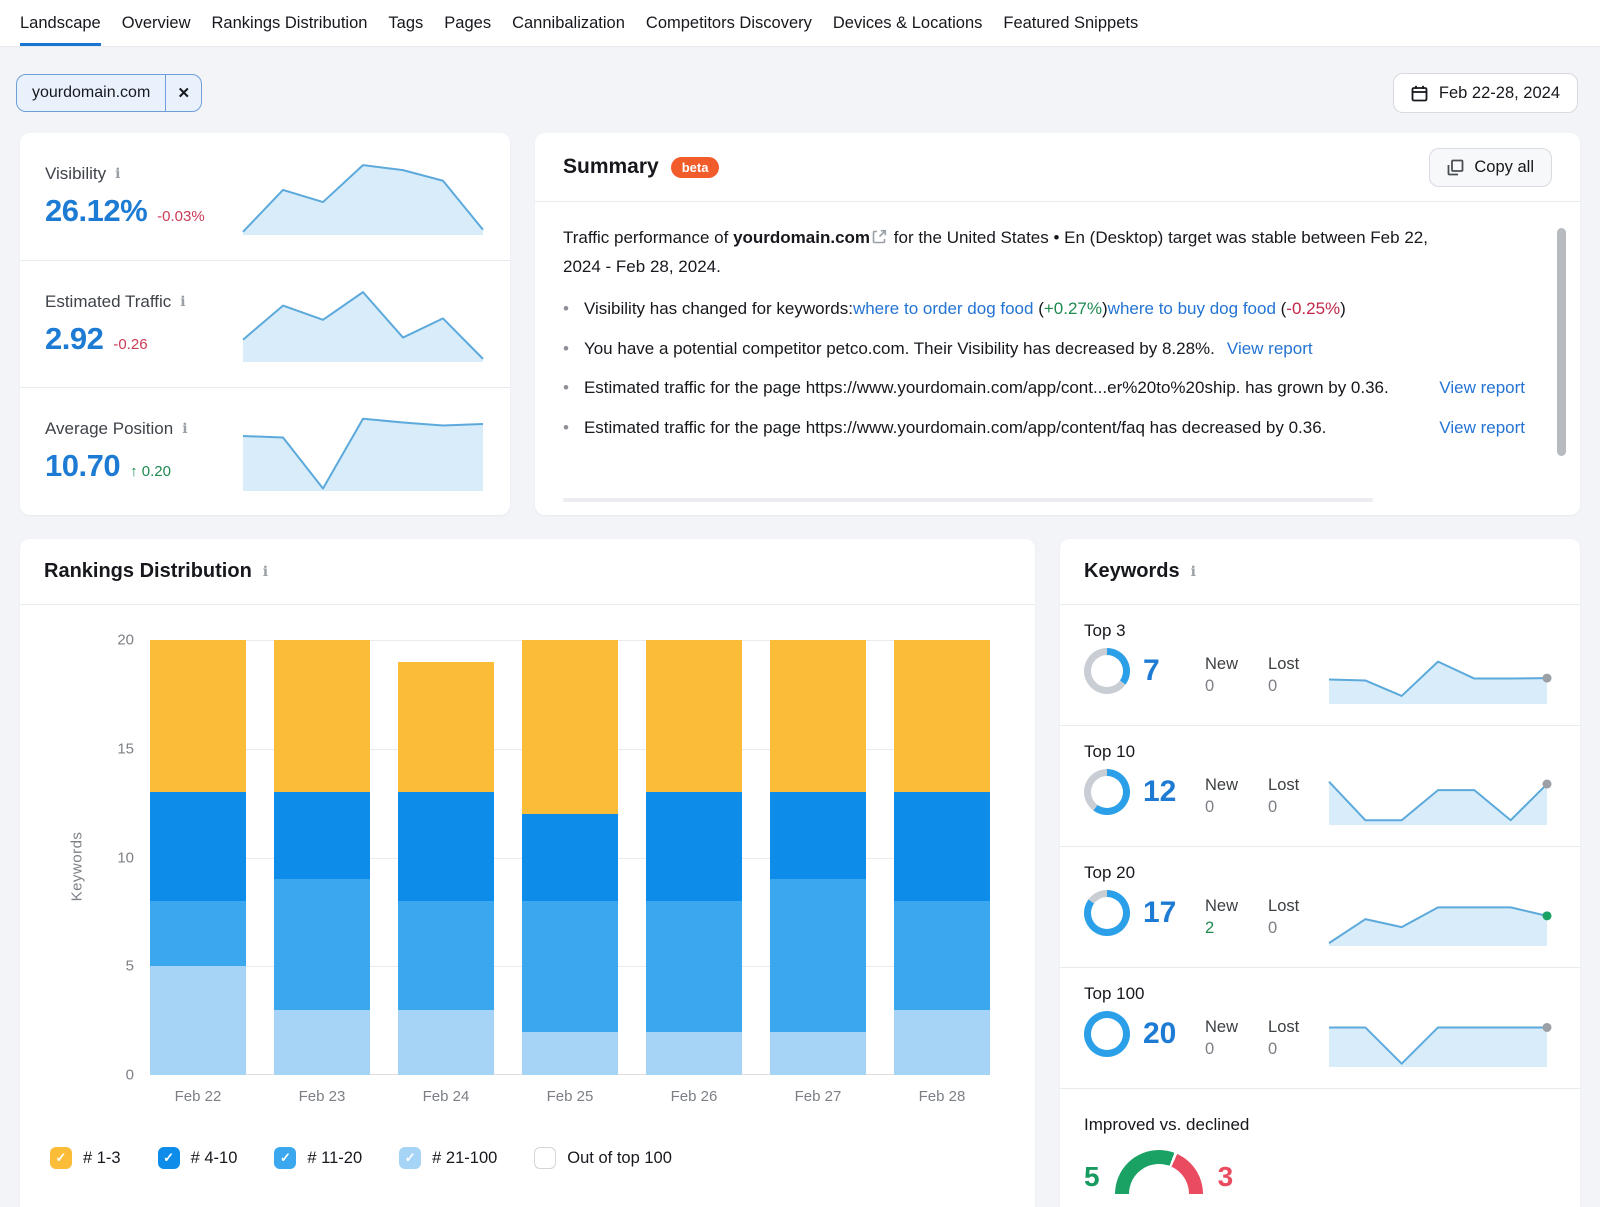 The width and height of the screenshot is (1600, 1207). What do you see at coordinates (1442, 799) in the screenshot?
I see `top10-sparkline` at bounding box center [1442, 799].